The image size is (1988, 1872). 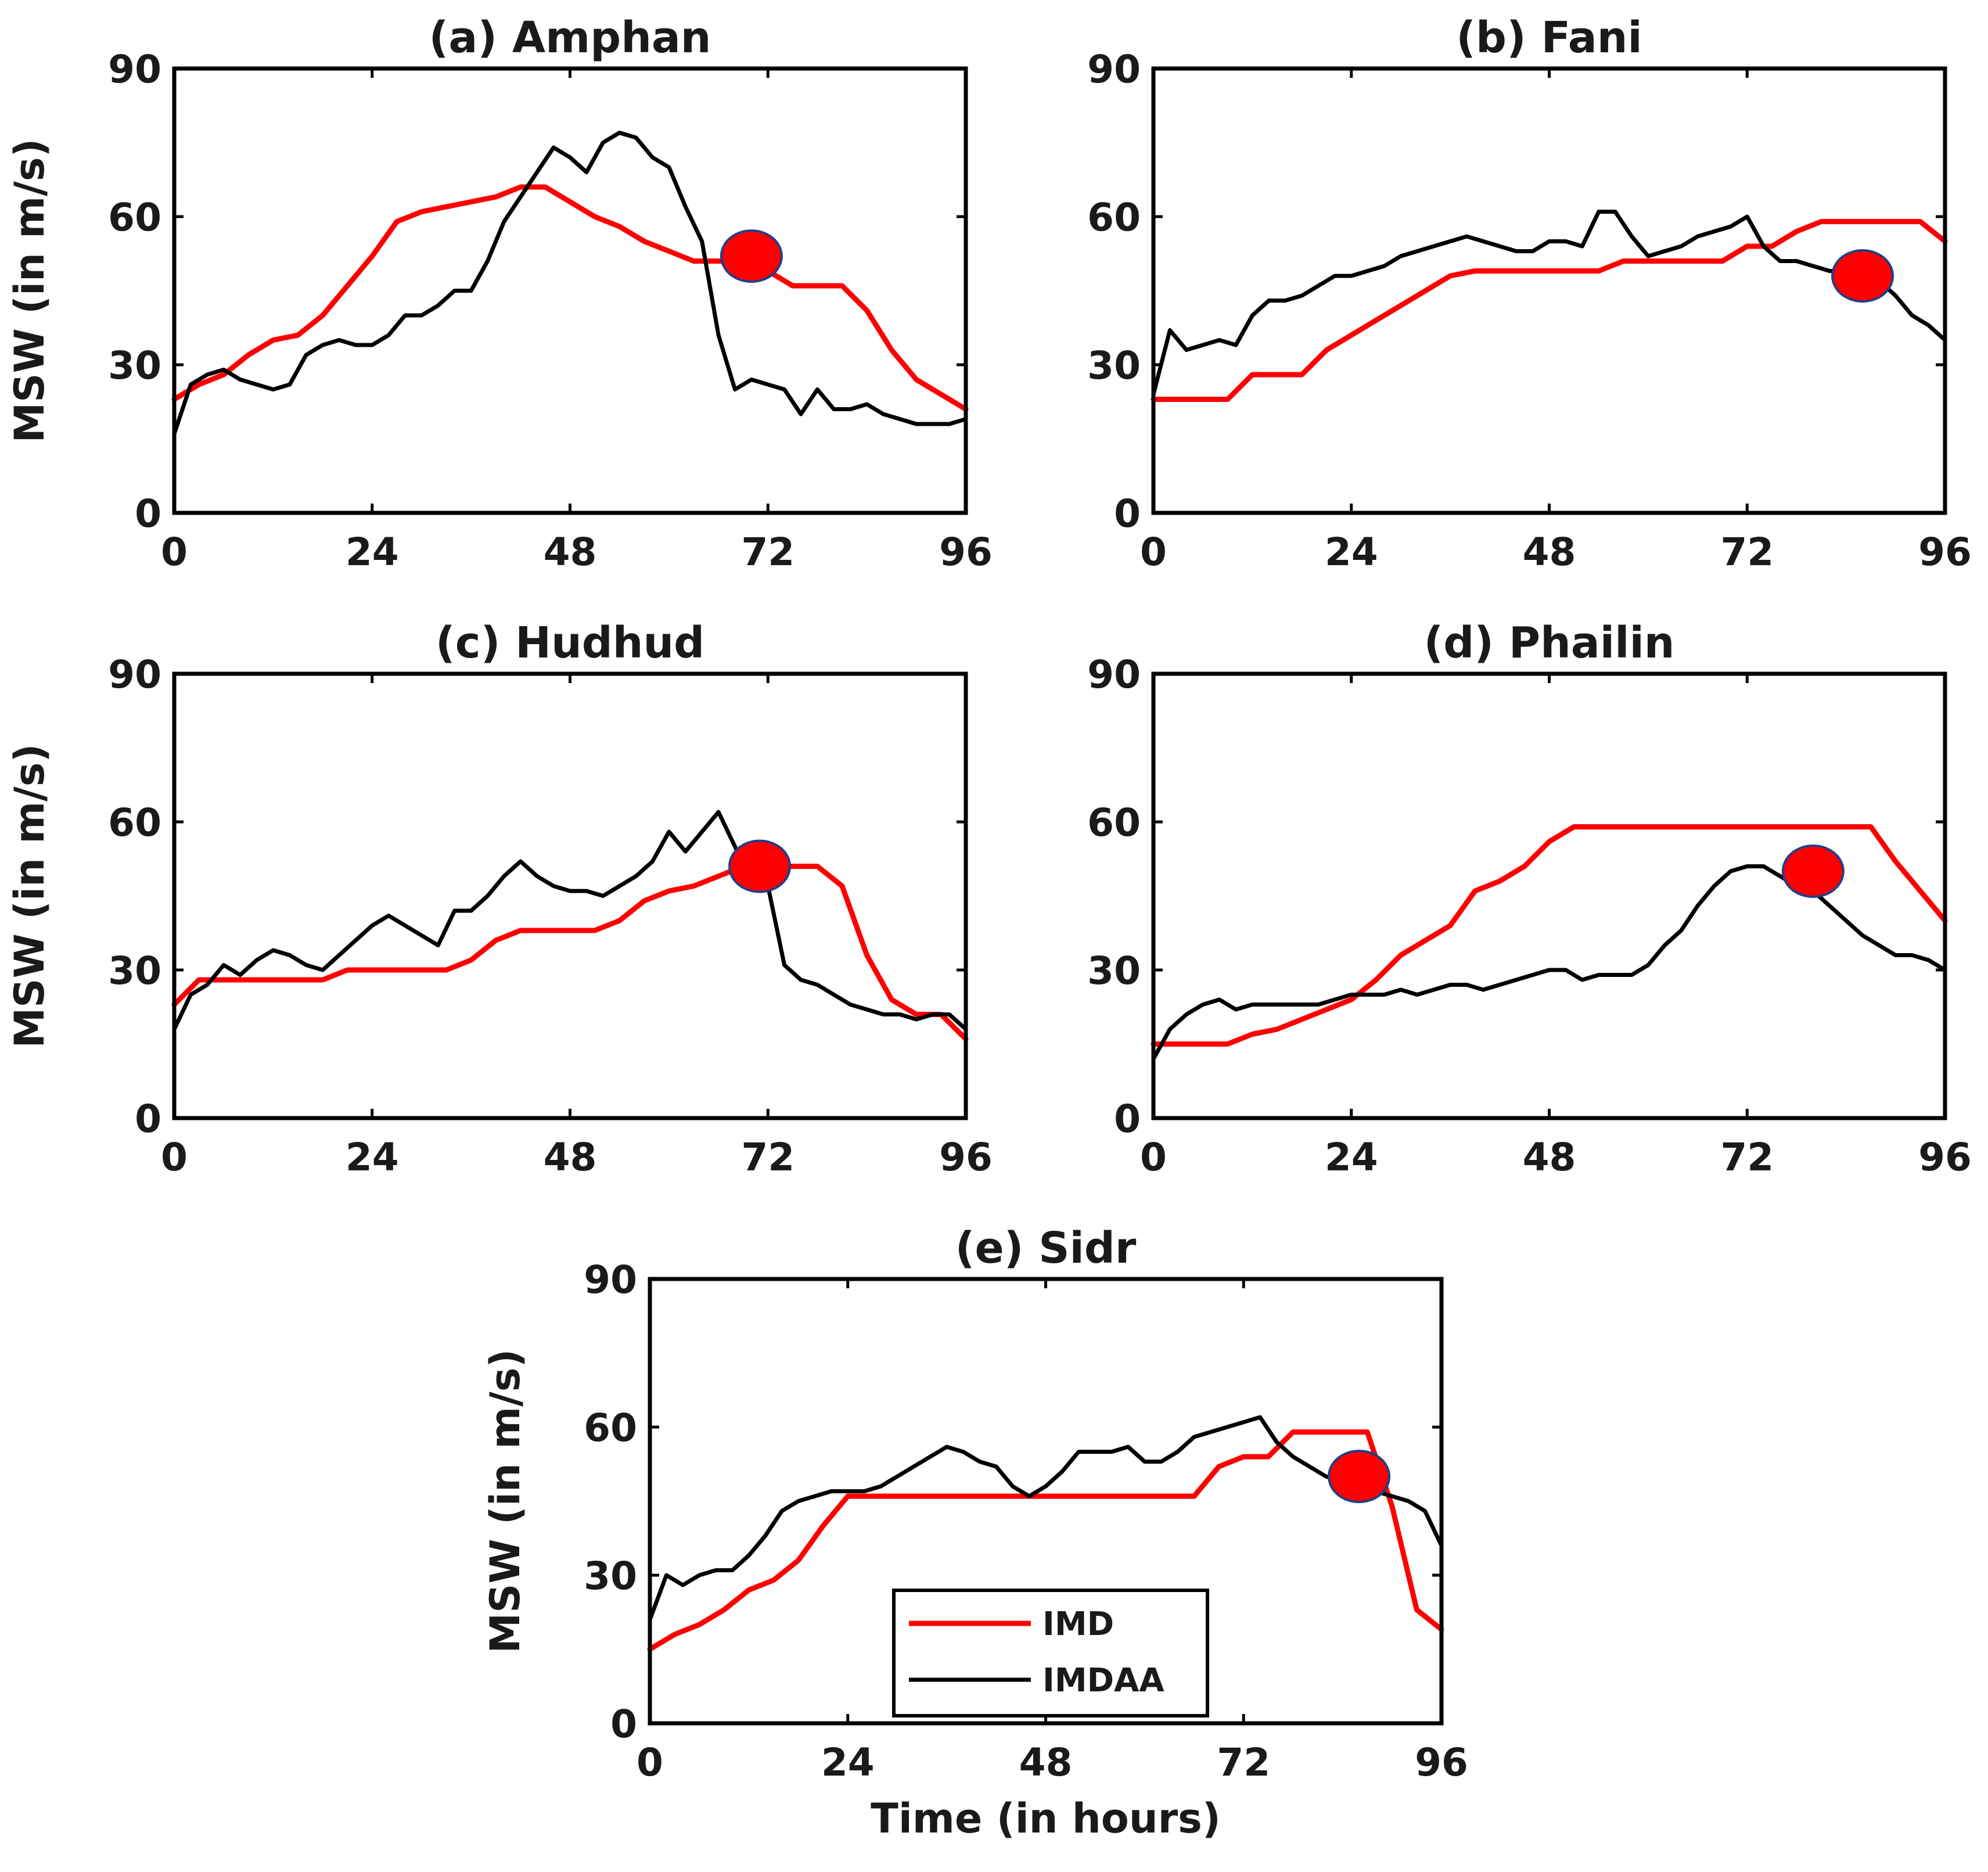 What do you see at coordinates (570, 38) in the screenshot?
I see `panel-title: (a) Amphan` at bounding box center [570, 38].